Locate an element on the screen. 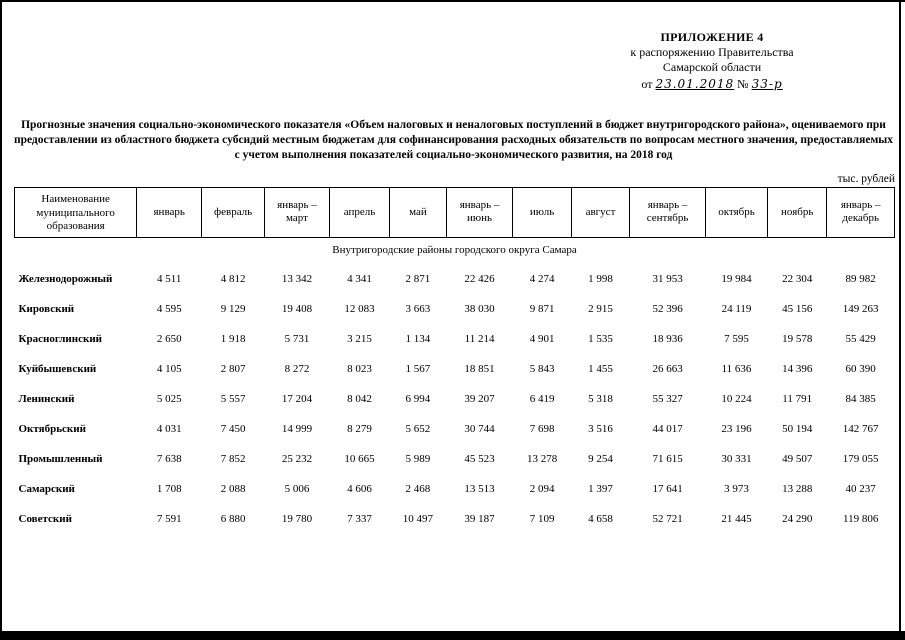 This screenshot has width=905, height=640. value-cell: 1 535 is located at coordinates (600, 339).